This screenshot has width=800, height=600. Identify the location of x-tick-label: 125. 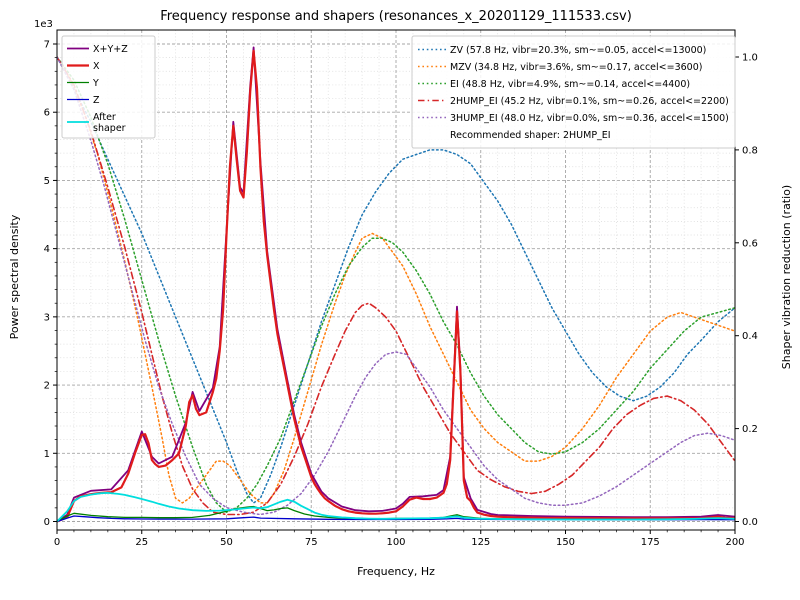
(480, 542).